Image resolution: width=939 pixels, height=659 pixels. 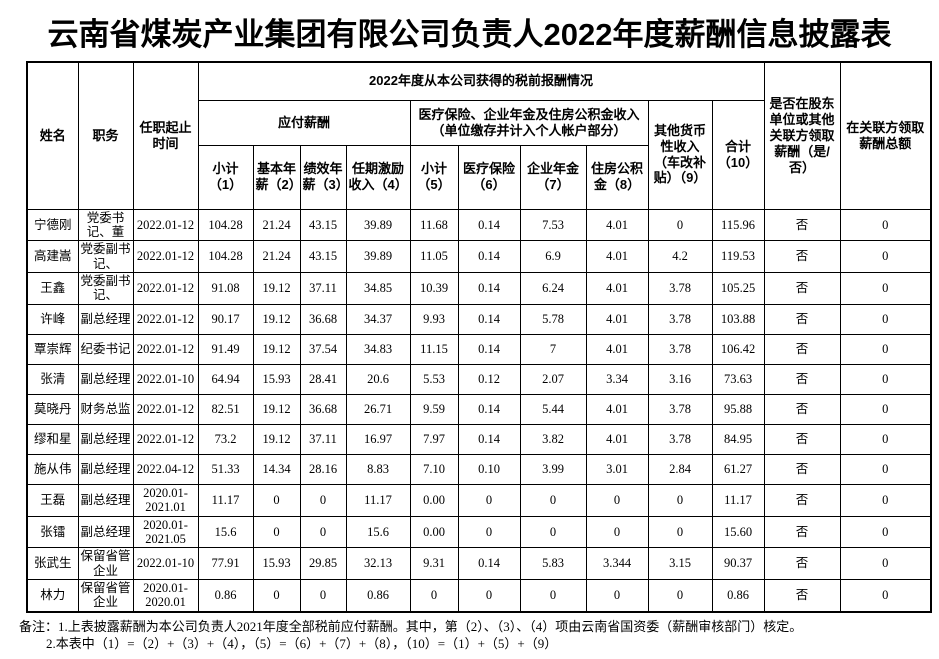 I want to click on cell-name: 覃崇辉, so click(x=52, y=349).